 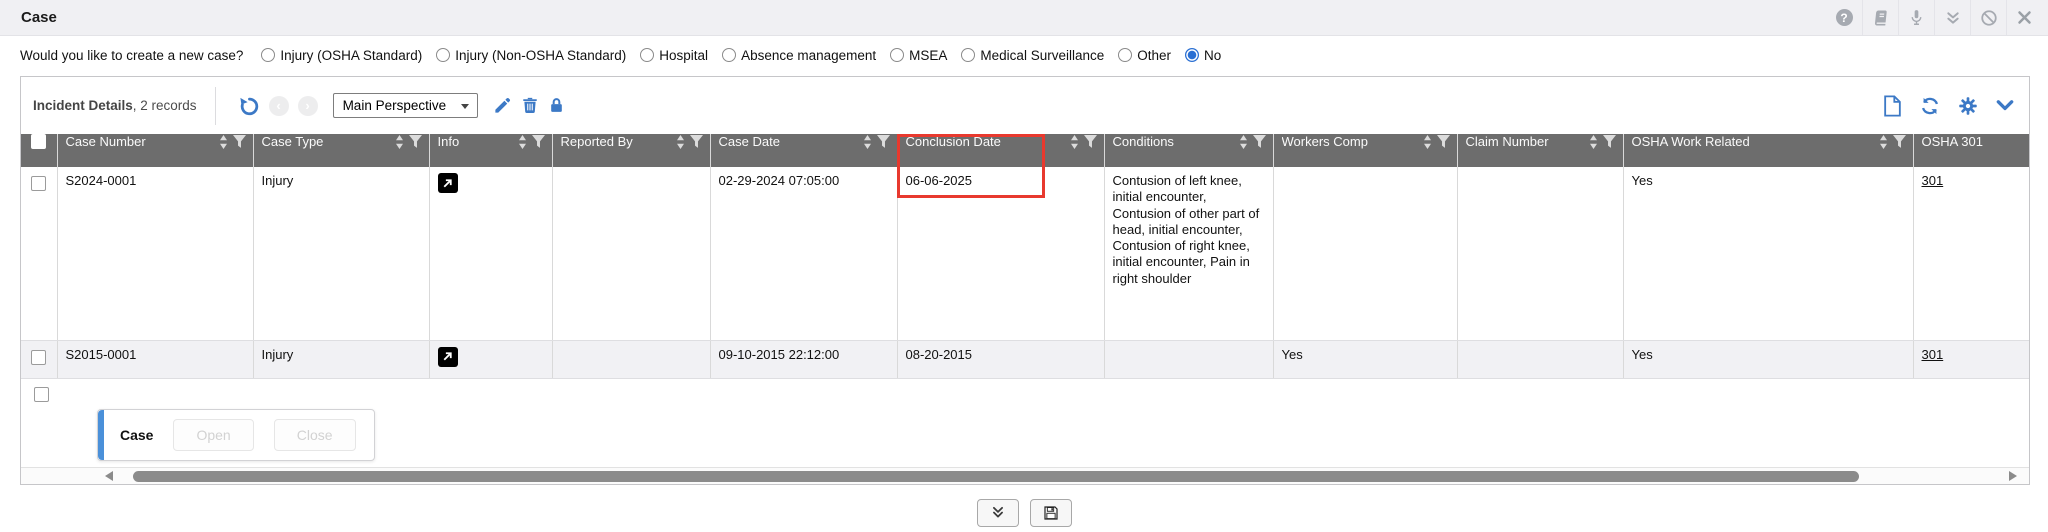 I want to click on trash-icon, so click(x=530, y=105).